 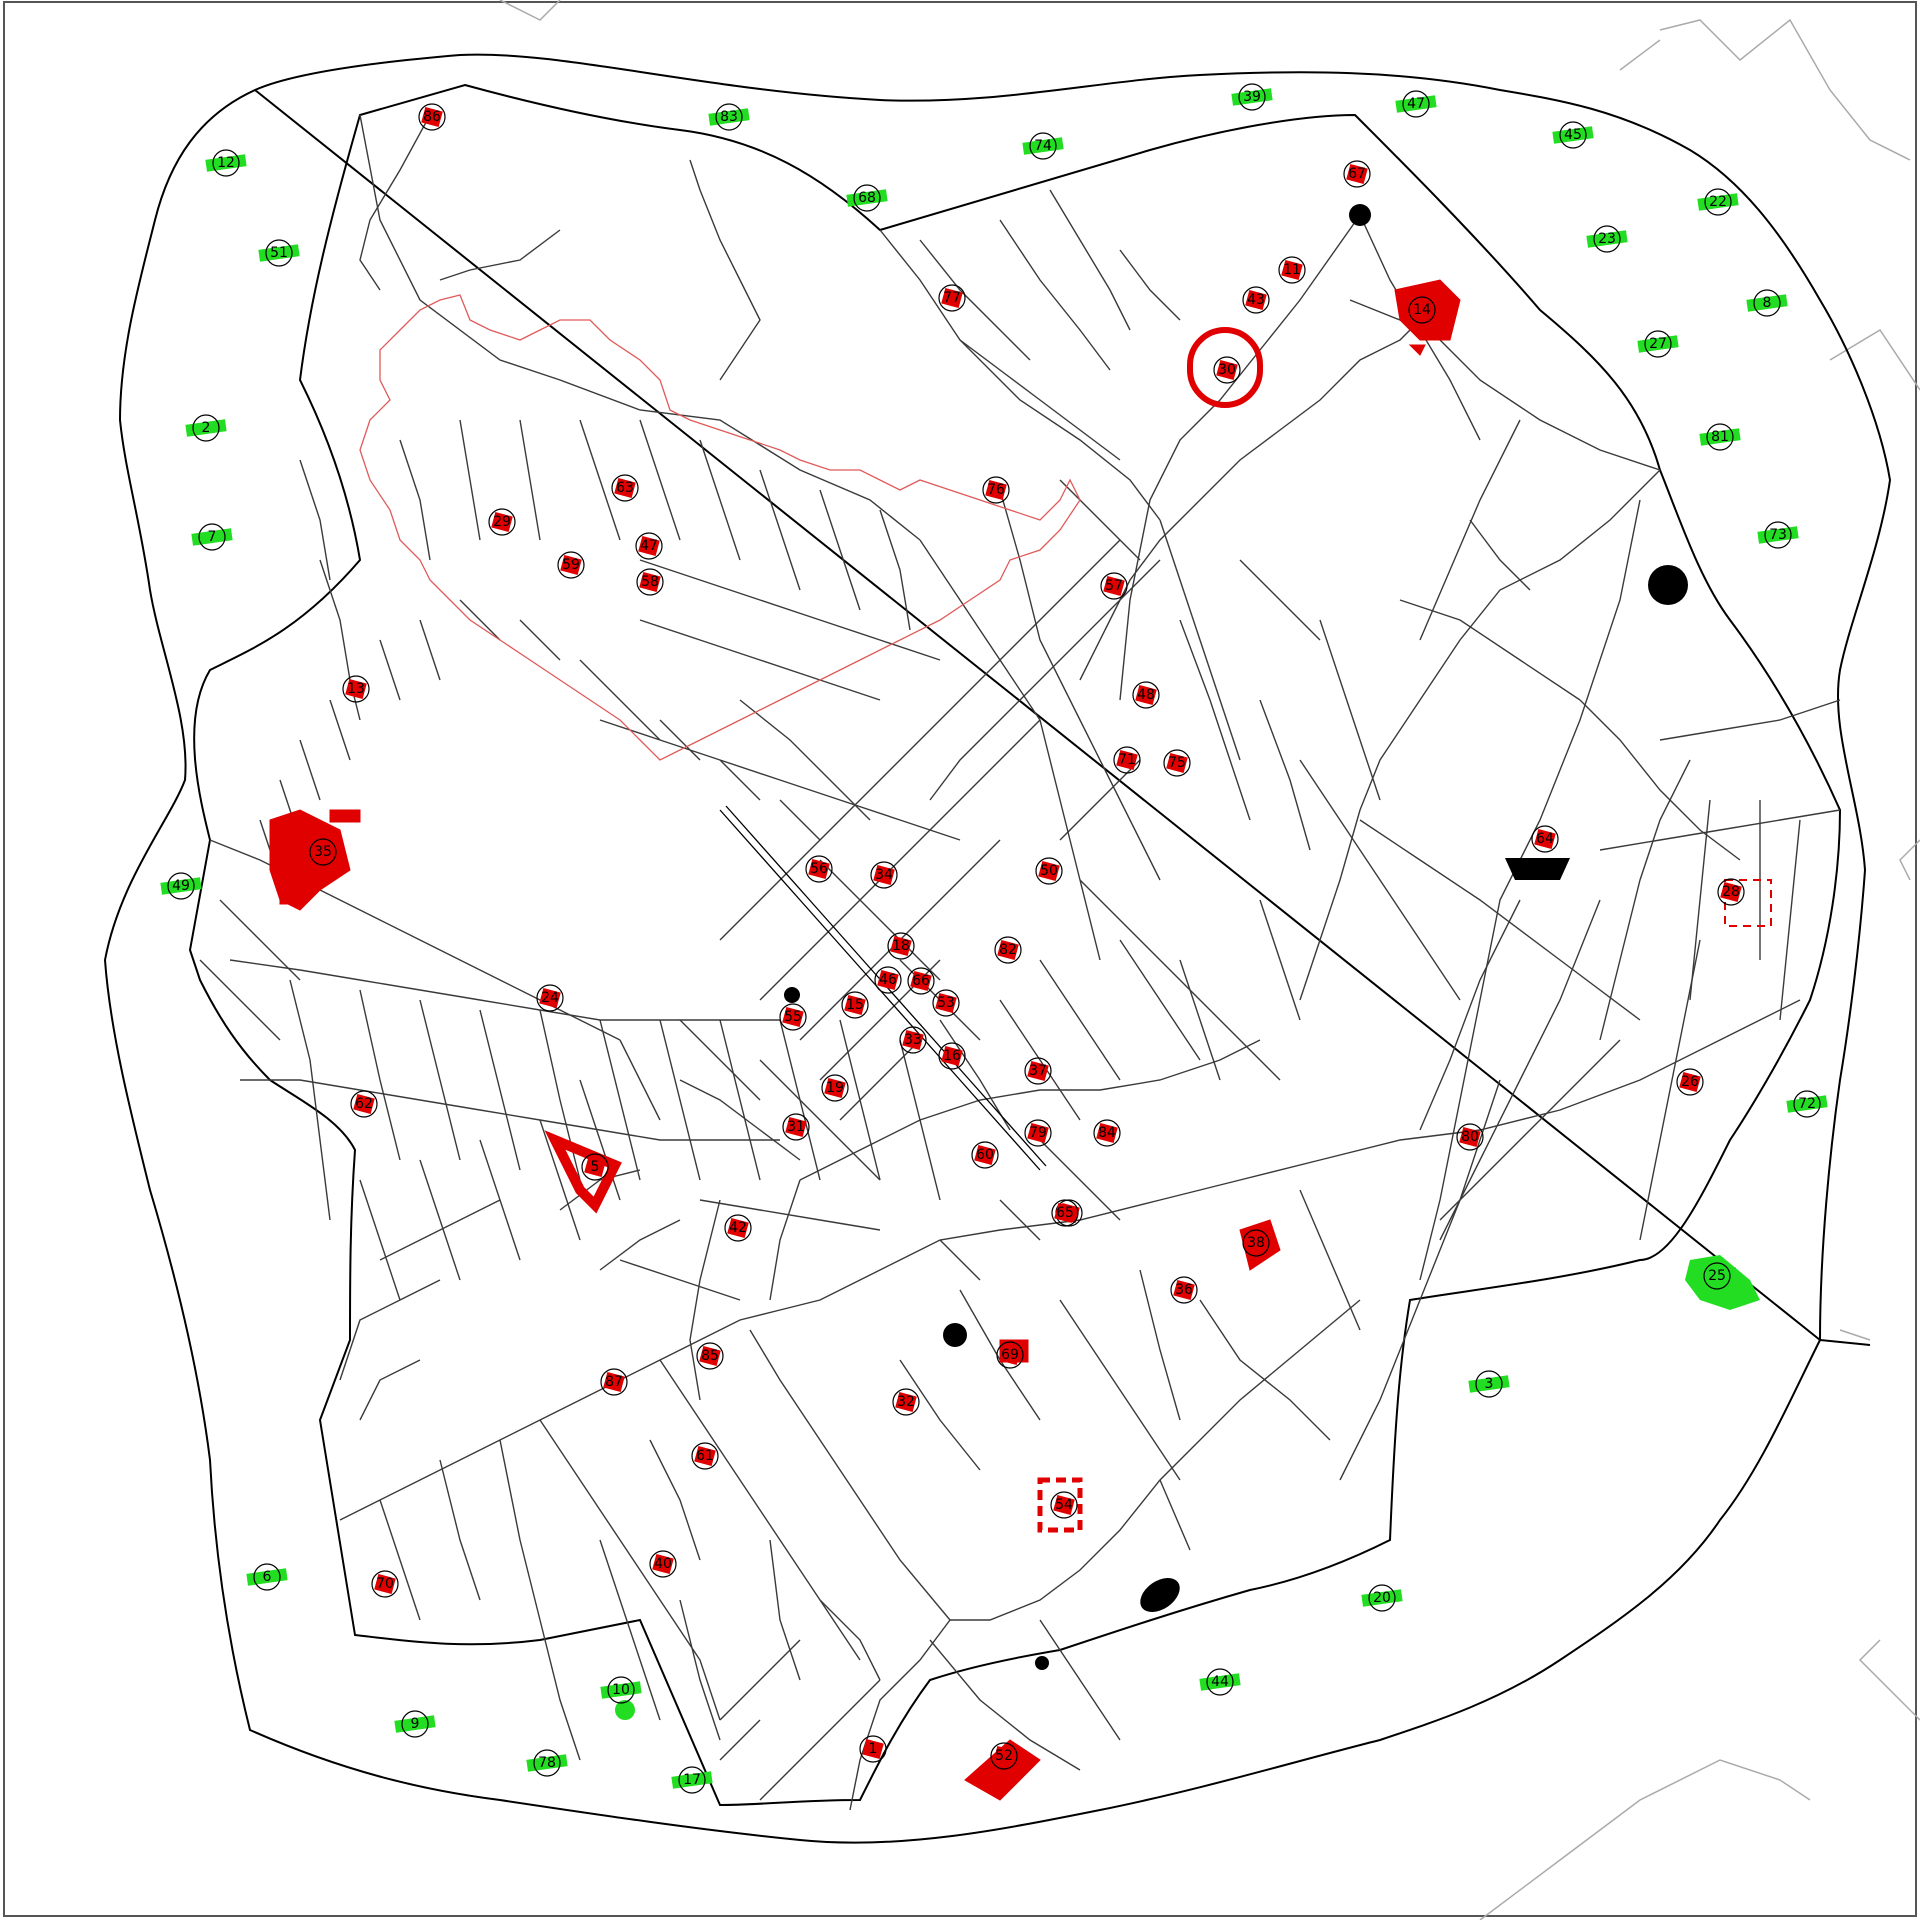 I want to click on marker-11: 11, so click(x=1292, y=270).